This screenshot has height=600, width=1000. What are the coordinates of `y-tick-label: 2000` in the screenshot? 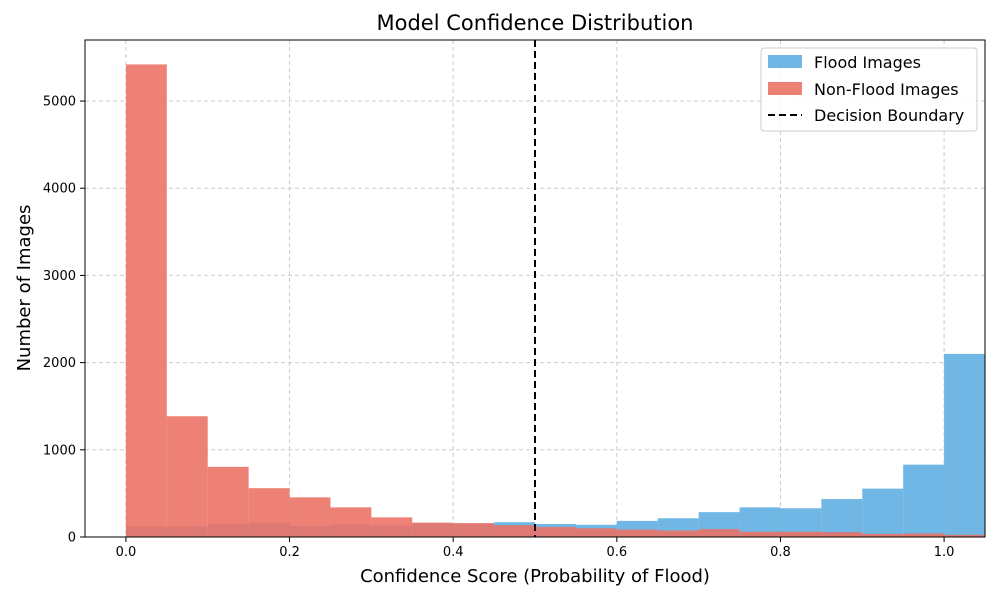 It's located at (59, 363).